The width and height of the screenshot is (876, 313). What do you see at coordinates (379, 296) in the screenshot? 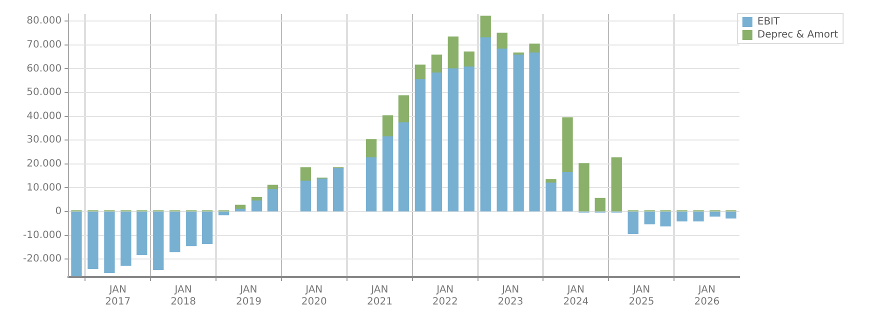
I see `x-tick-label: JAN 2021` at bounding box center [379, 296].